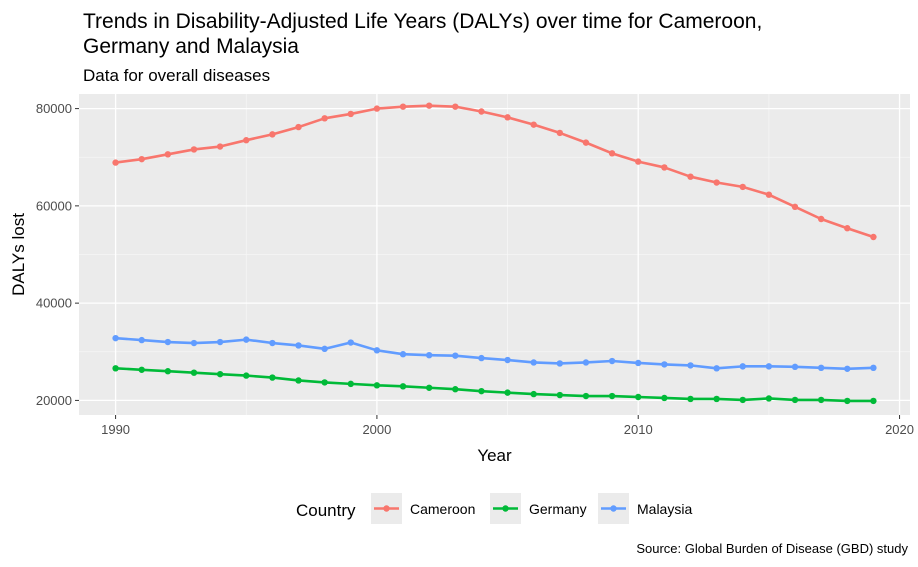 Image resolution: width=918 pixels, height=567 pixels. I want to click on x-tick-label: 1990, so click(115, 429).